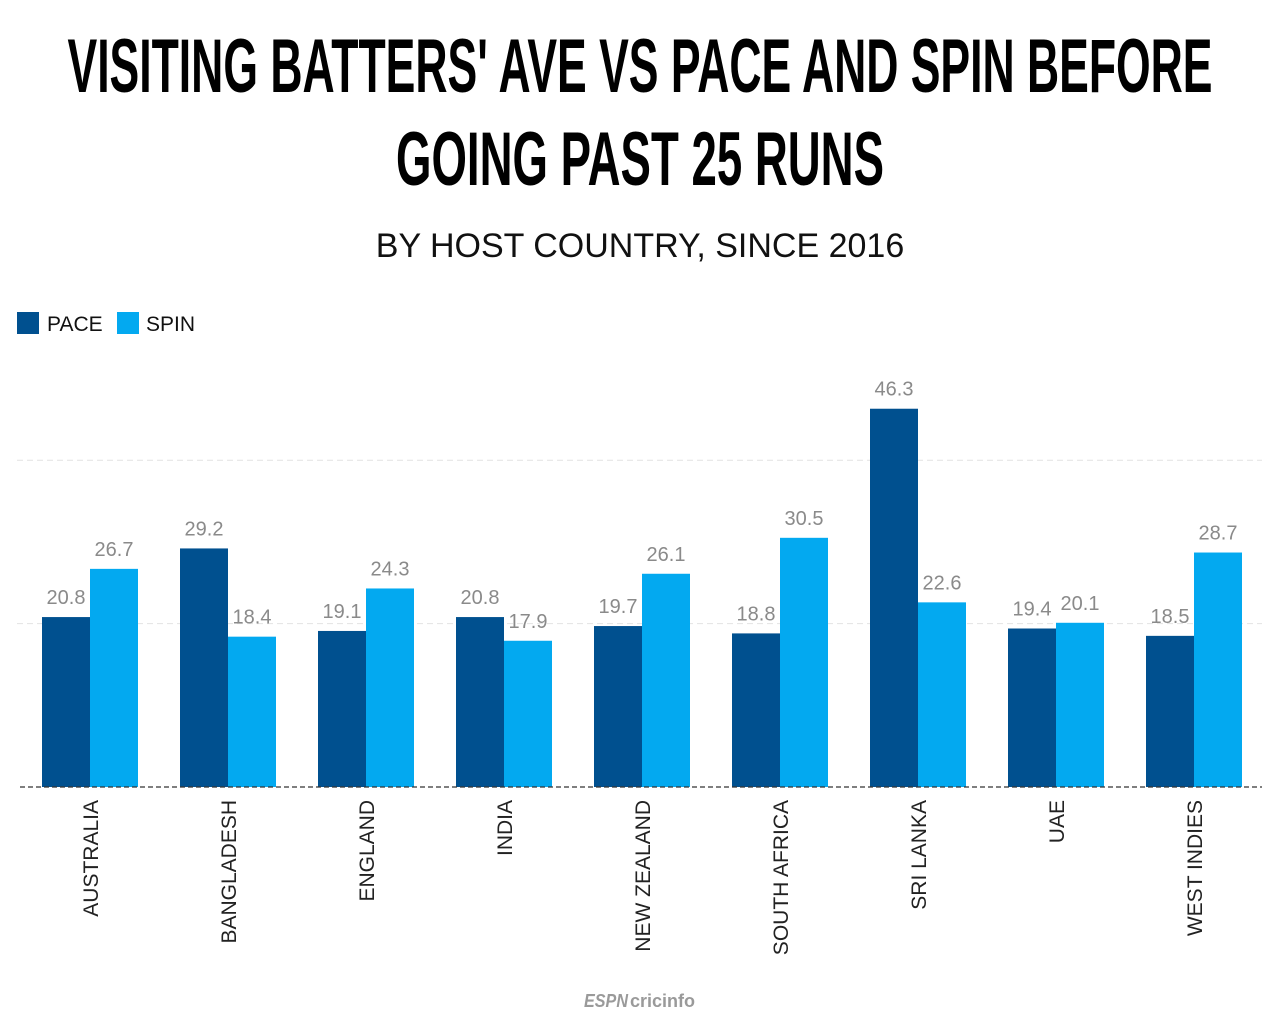  What do you see at coordinates (1170, 711) in the screenshot?
I see `bar-pace-west-indies` at bounding box center [1170, 711].